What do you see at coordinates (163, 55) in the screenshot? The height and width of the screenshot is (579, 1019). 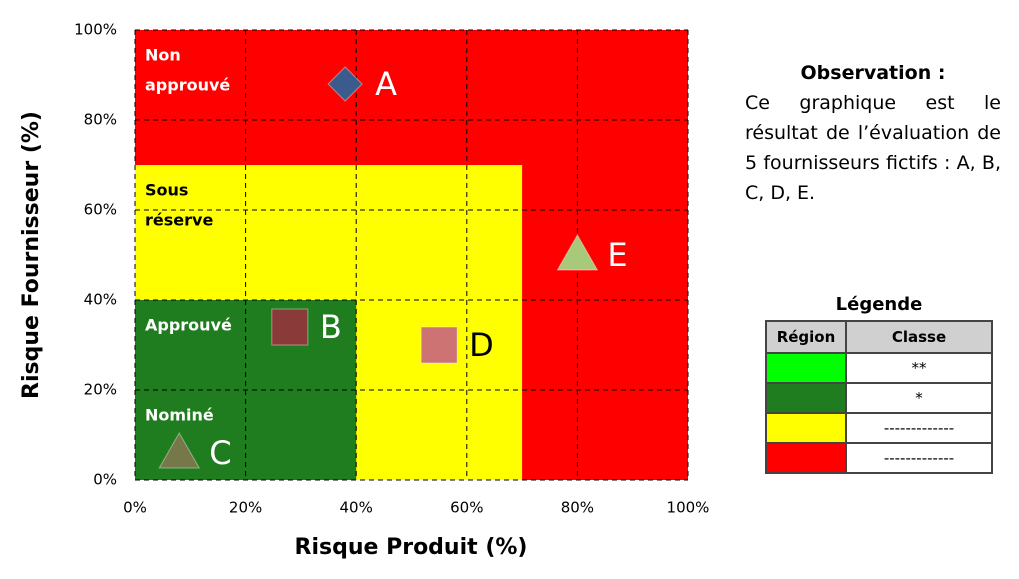 I see `region-label: Non` at bounding box center [163, 55].